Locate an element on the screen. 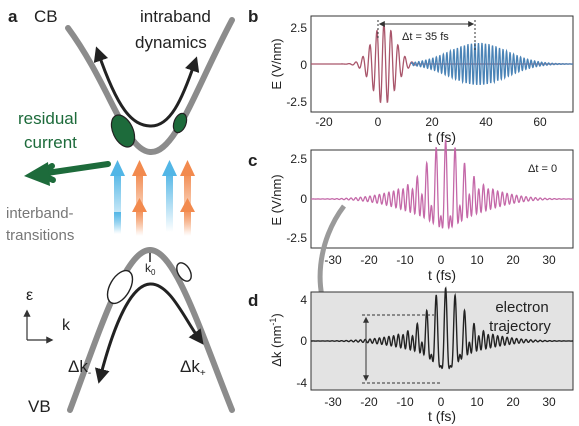  panel-b-xtick-60: 60 is located at coordinates (540, 122).